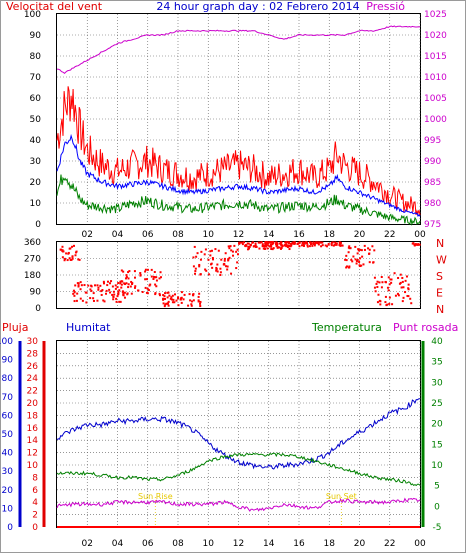 Image resolution: width=470 pixels, height=555 pixels. Describe the element at coordinates (6, 342) in the screenshot. I see `panel3-humidity-tick-label: 100` at that location.